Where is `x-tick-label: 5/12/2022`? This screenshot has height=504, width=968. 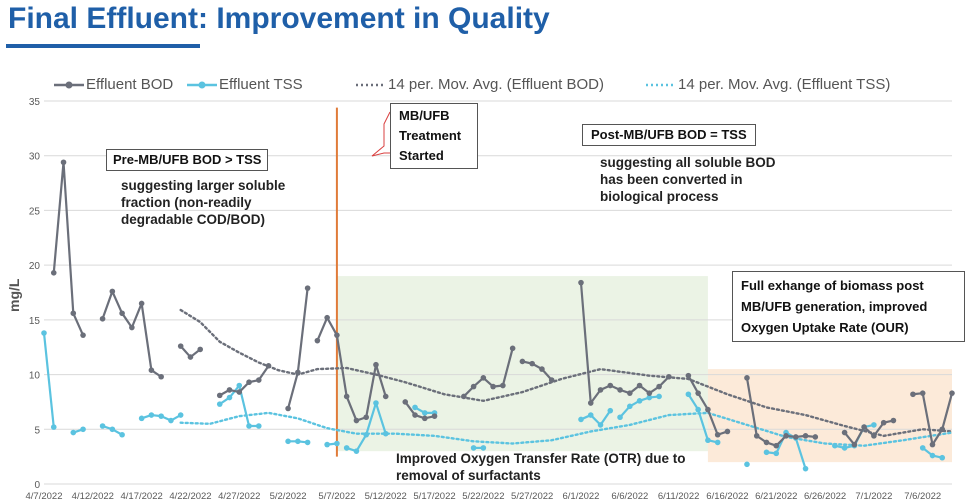
x-tick-label: 5/12/2022 is located at coordinates (386, 496).